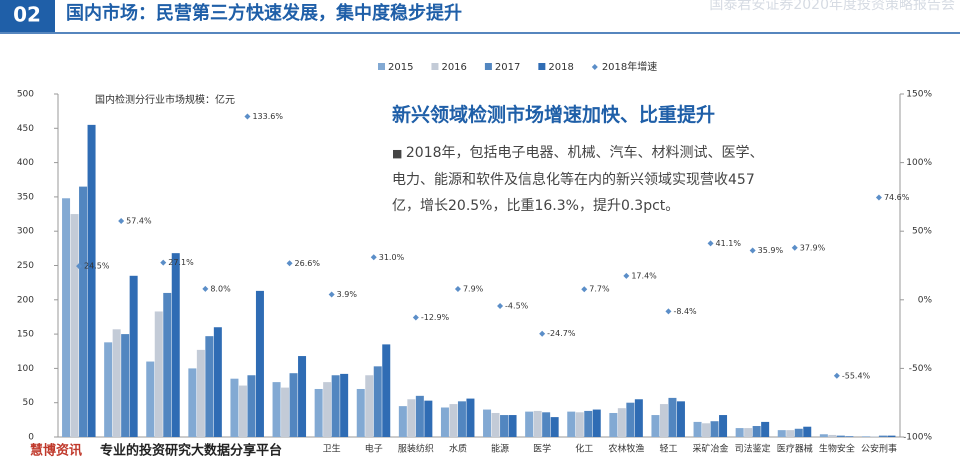  Describe the element at coordinates (832, 6) in the screenshot. I see `report-name: 国泰君安证券2020年度投资策略报告会` at that location.